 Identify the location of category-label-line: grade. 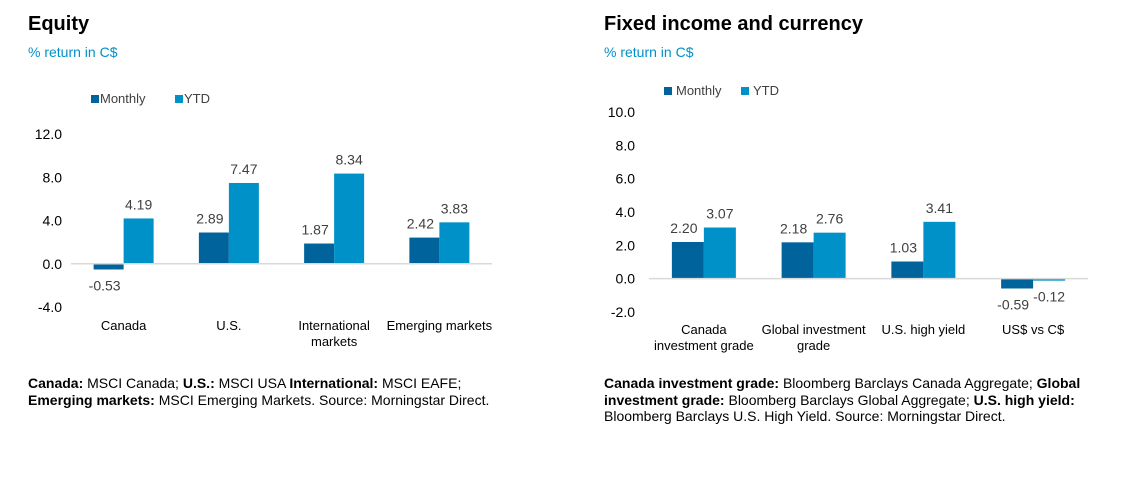
(813, 345).